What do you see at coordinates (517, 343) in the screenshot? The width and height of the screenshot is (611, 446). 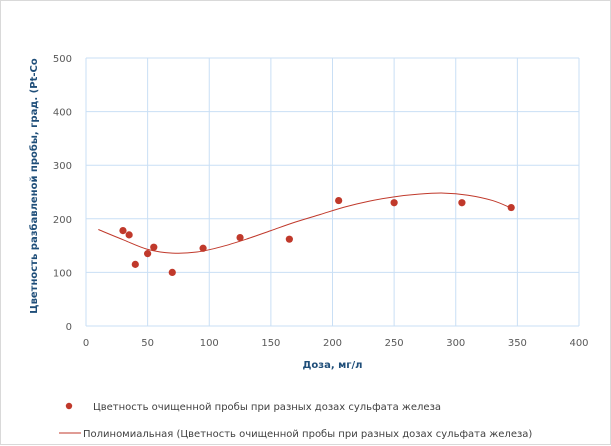 I see `x-tick-label: 350` at bounding box center [517, 343].